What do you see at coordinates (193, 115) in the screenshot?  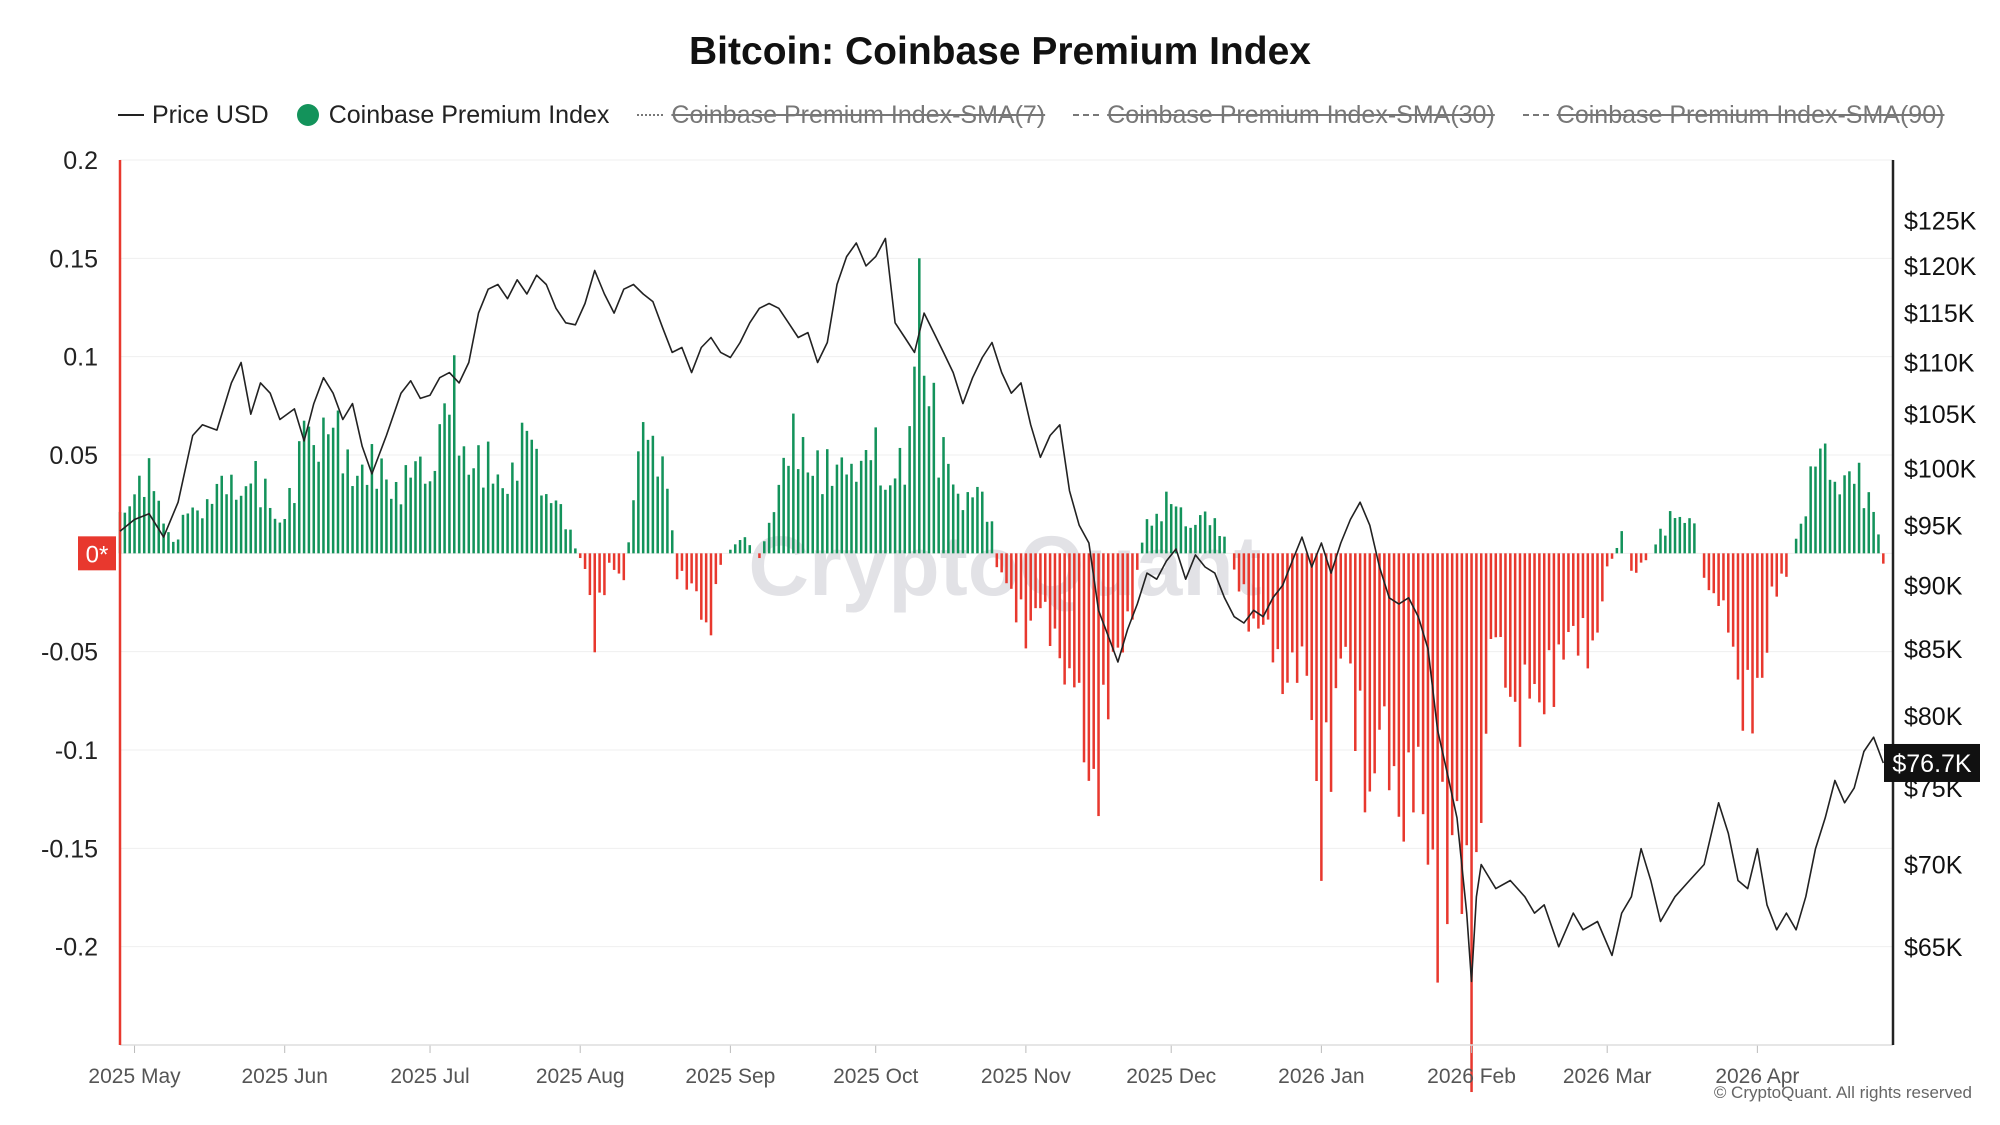 I see `legend-item-1: Price USD` at bounding box center [193, 115].